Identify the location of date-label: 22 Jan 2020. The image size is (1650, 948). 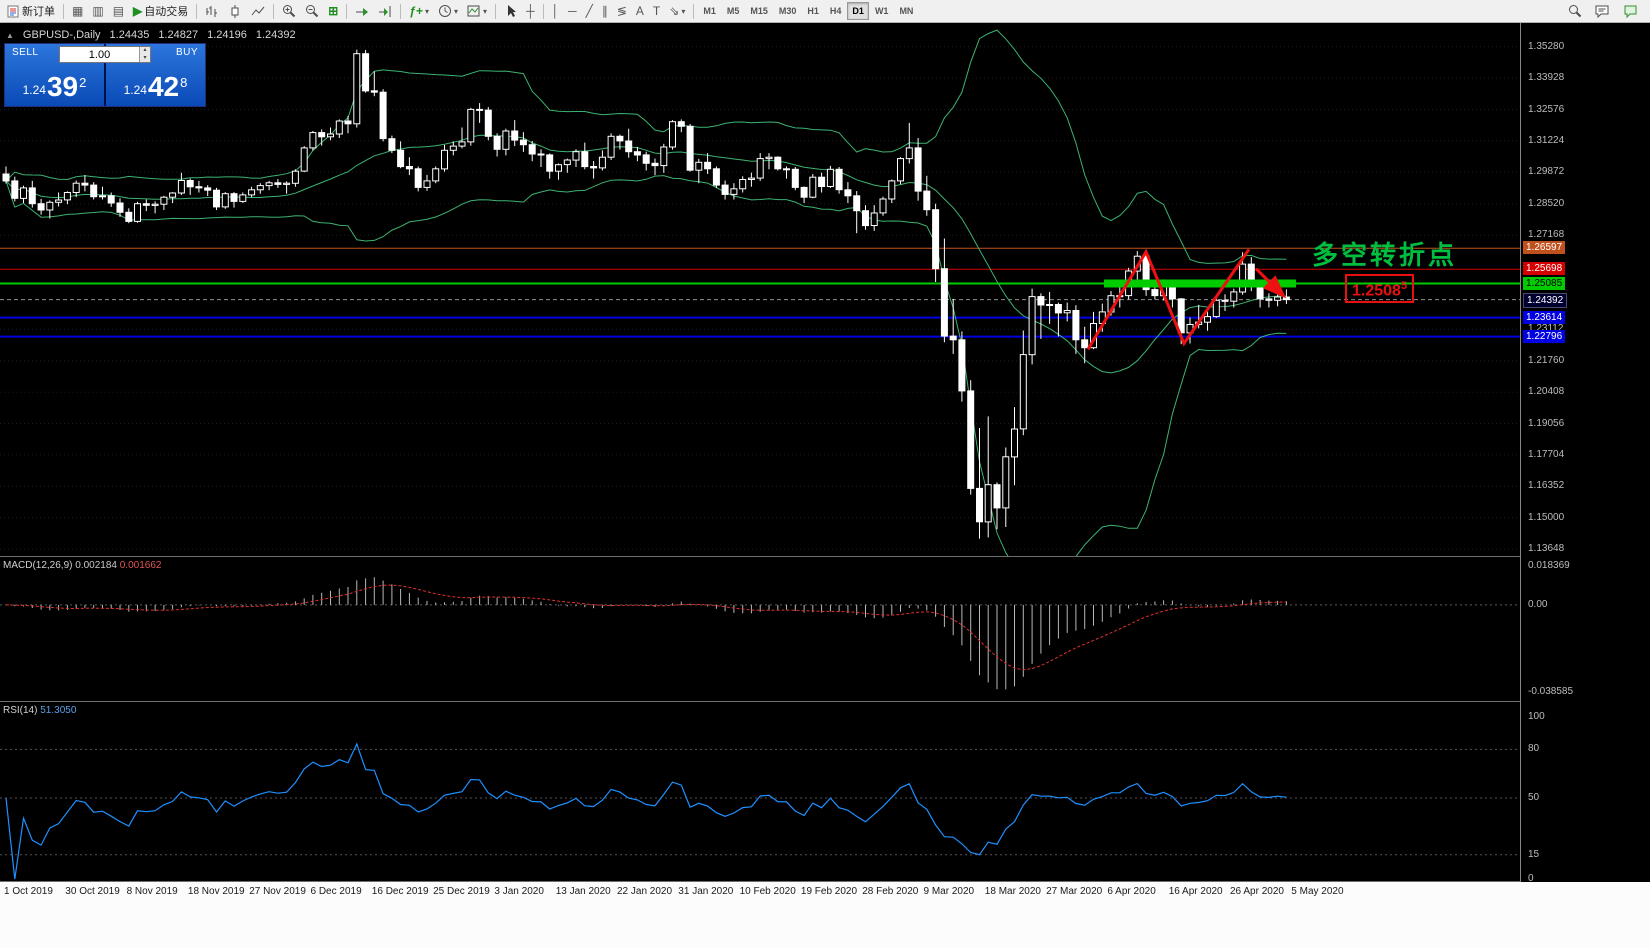
(645, 891).